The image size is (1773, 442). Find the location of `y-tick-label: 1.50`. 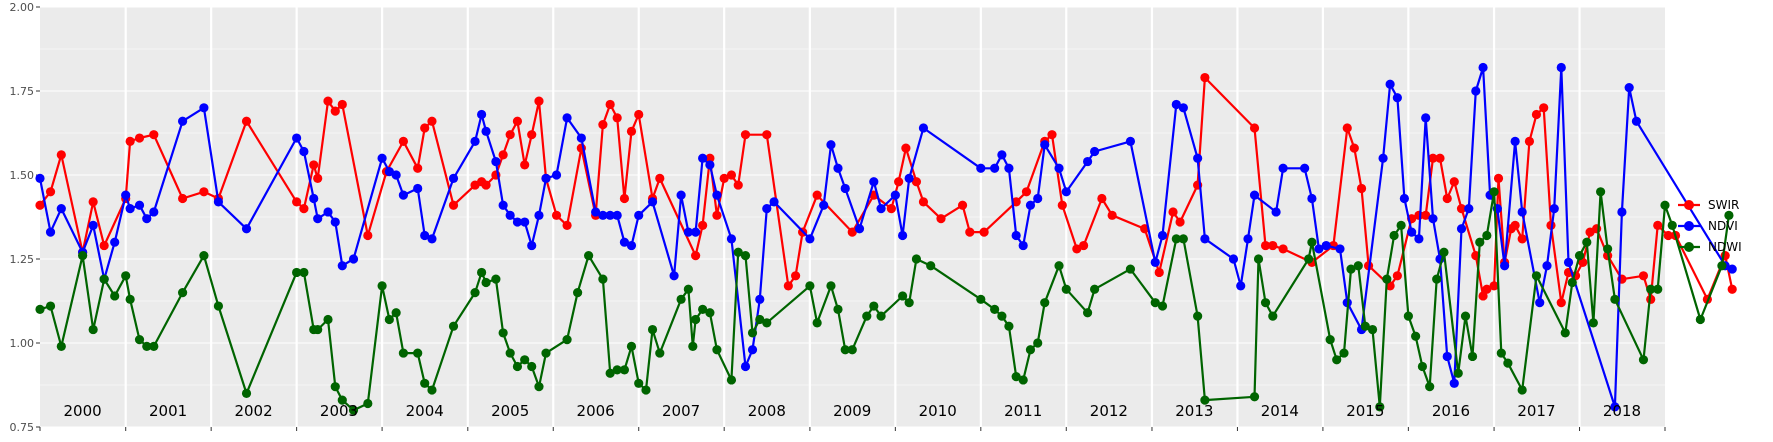

y-tick-label: 1.50 is located at coordinates (22, 175).